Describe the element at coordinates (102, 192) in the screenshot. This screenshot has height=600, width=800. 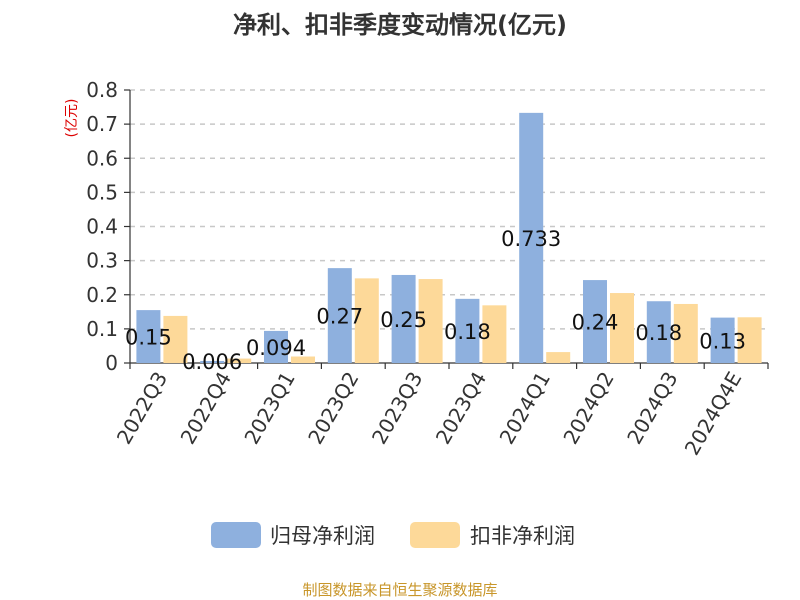
I see `y-tick-label: 0.5` at that location.